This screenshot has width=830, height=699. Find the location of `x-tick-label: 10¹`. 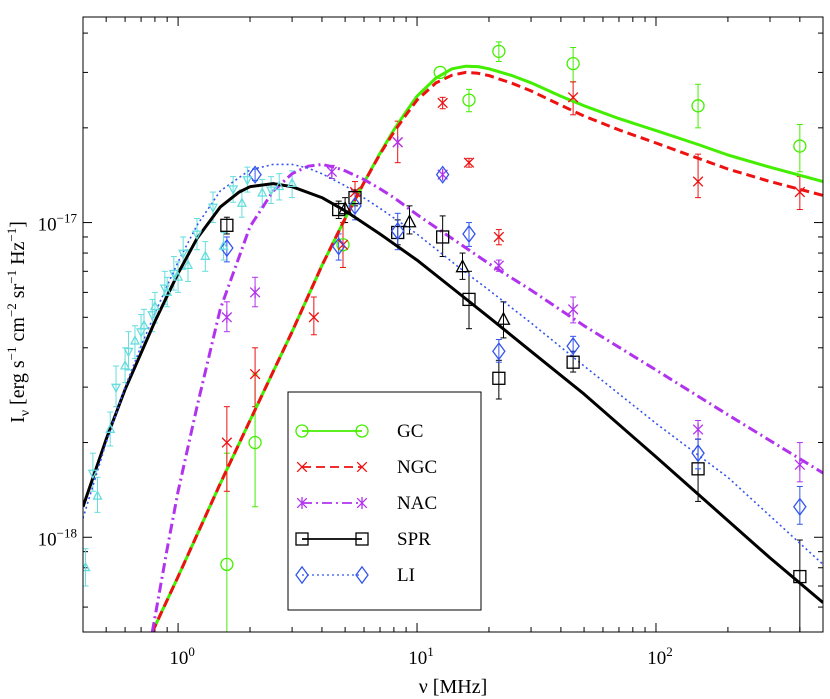

x-tick-label: 10¹ is located at coordinates (421, 656).